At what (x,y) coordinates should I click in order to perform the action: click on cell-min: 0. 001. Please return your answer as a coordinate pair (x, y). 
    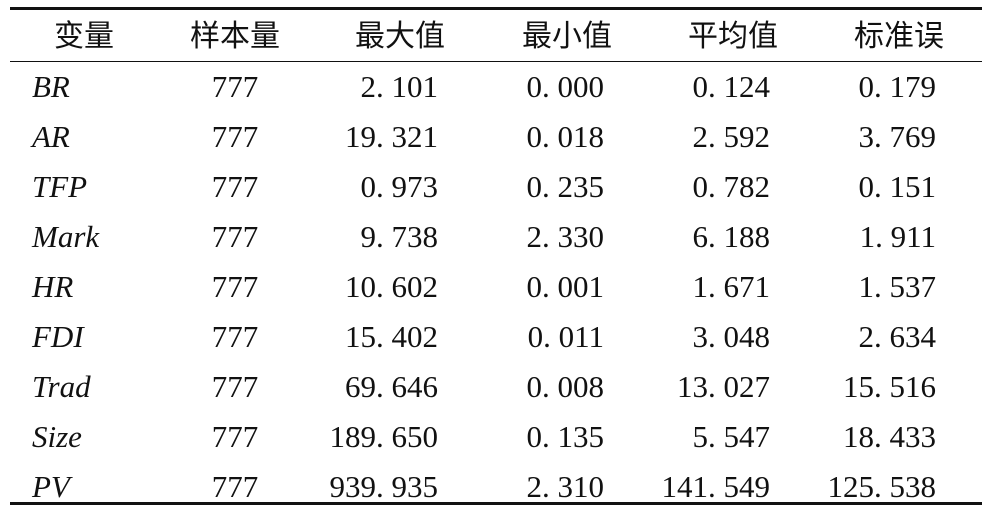
    Looking at the image, I should click on (565, 286).